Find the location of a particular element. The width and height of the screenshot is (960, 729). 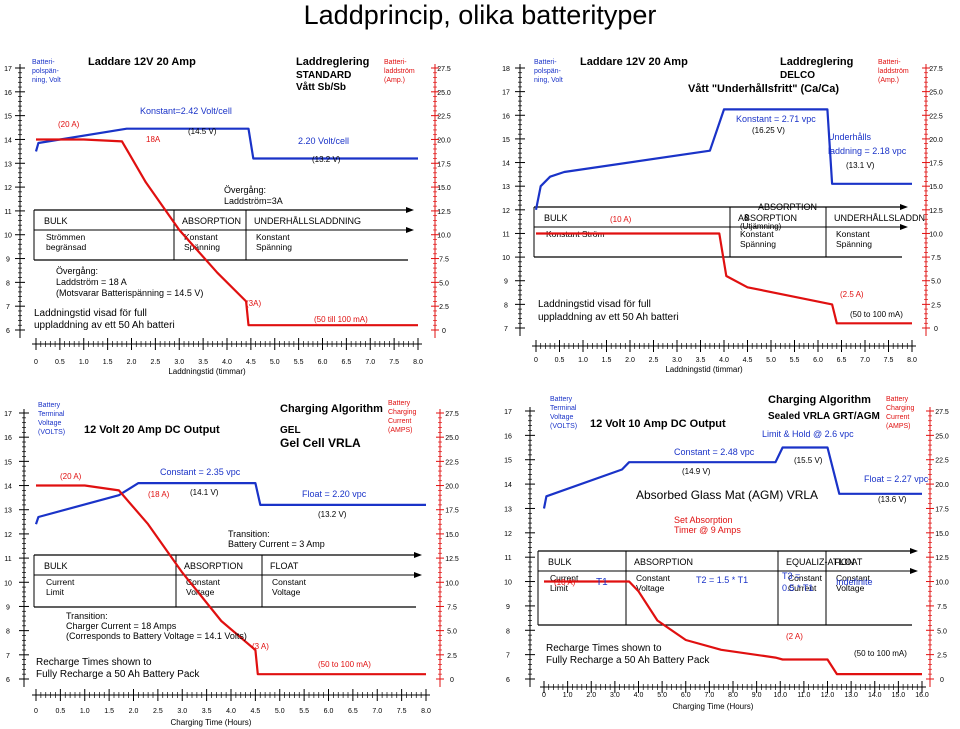

stage-note: Limit is located at coordinates (55, 592).